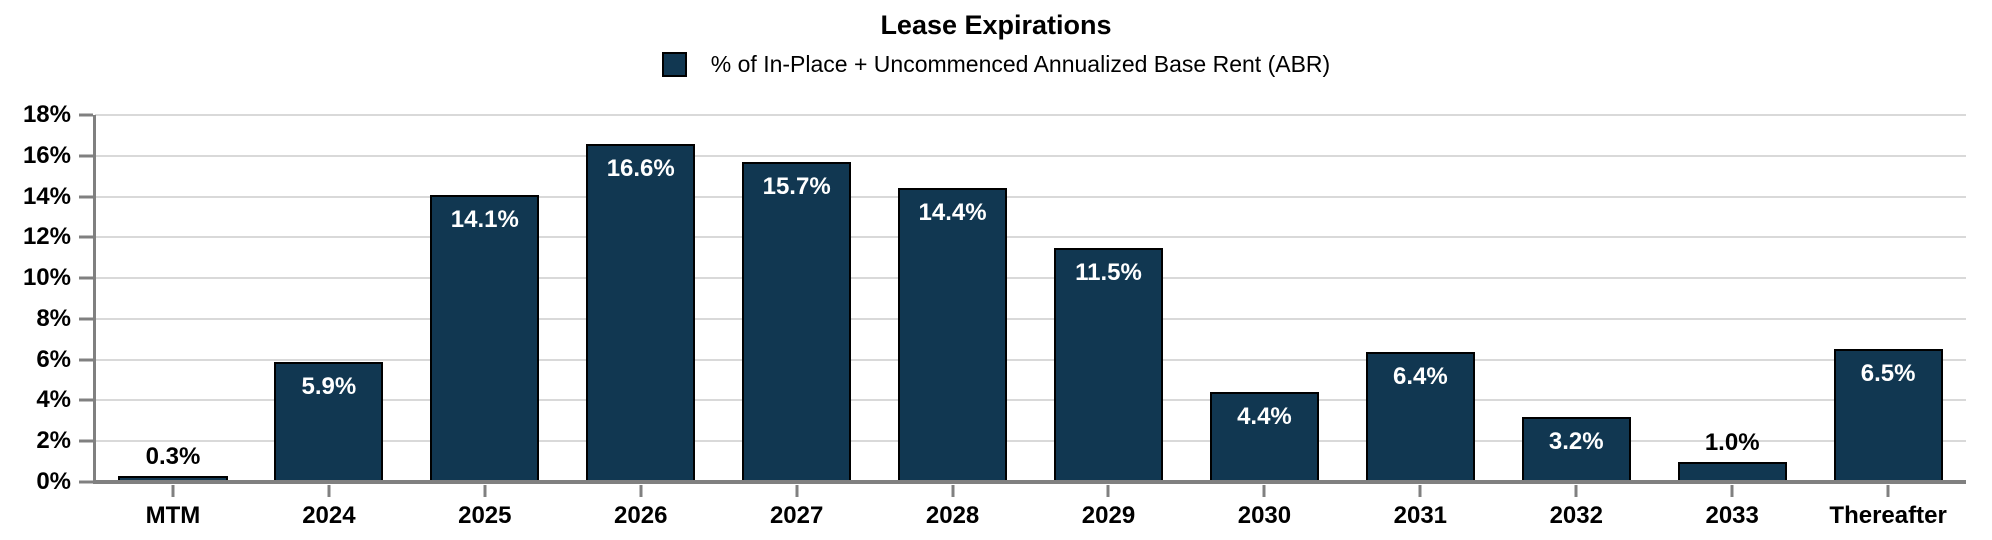  Describe the element at coordinates (1029, 482) in the screenshot. I see `x-axis-line` at that location.